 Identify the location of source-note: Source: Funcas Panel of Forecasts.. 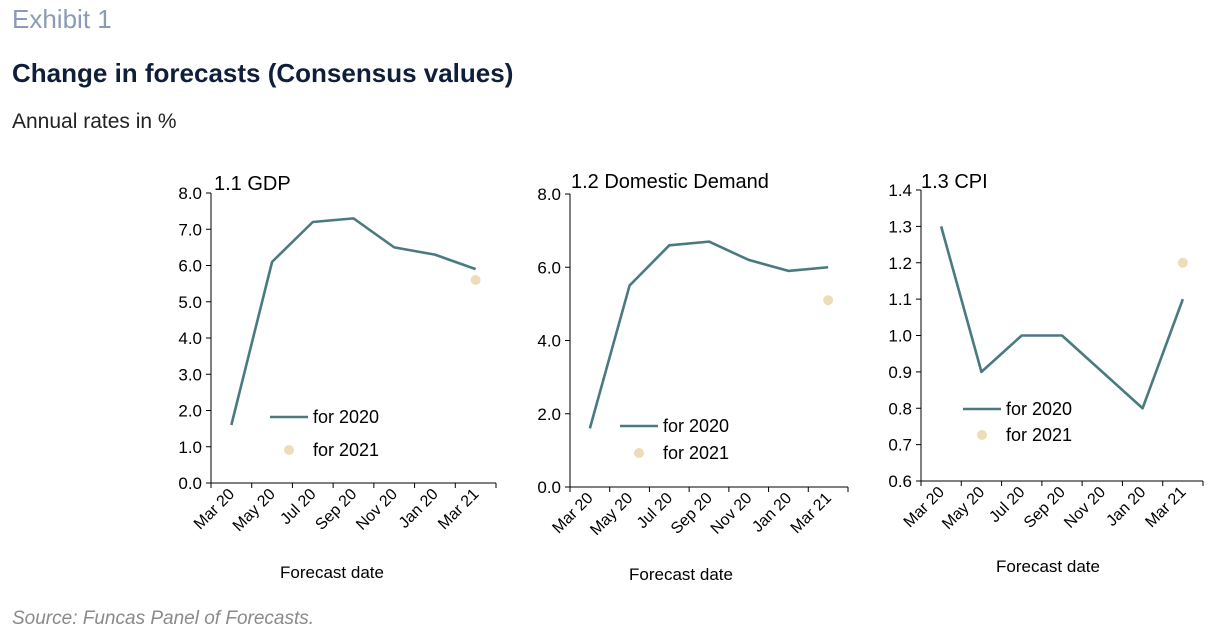
(163, 618).